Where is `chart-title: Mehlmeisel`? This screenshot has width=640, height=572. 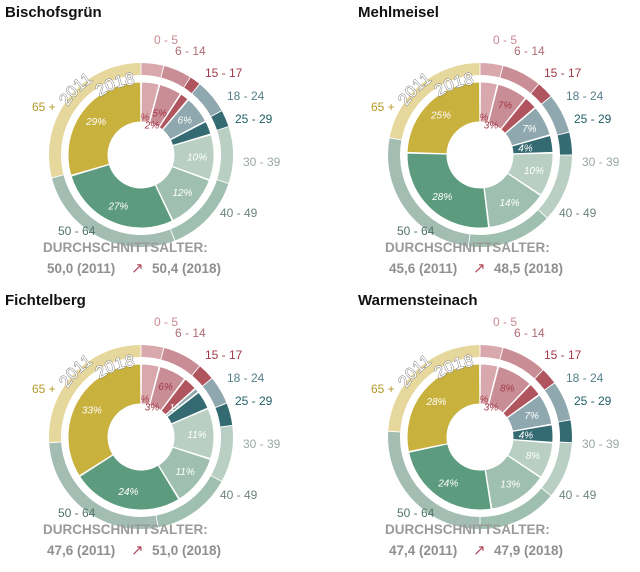 chart-title: Mehlmeisel is located at coordinates (398, 12).